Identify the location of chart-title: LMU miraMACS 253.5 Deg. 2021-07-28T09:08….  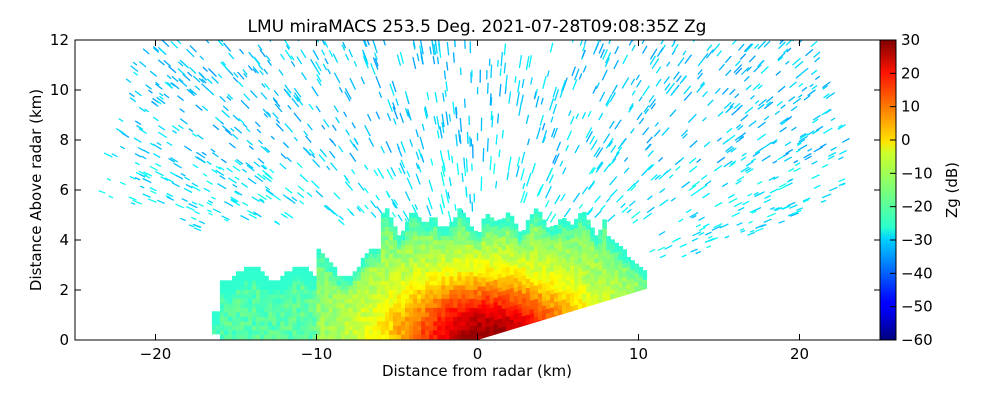
(477, 27).